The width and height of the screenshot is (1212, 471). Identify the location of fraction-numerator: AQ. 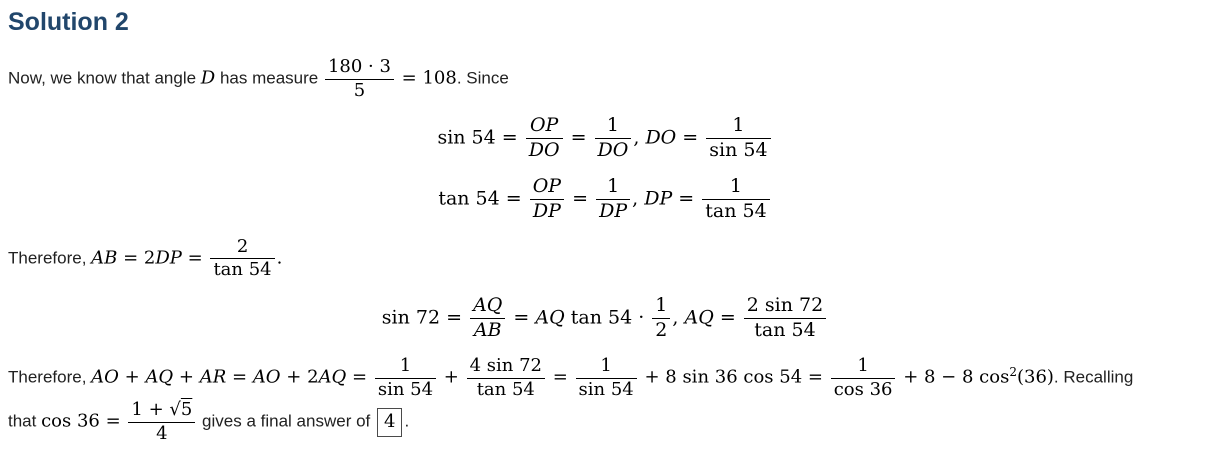
(488, 305).